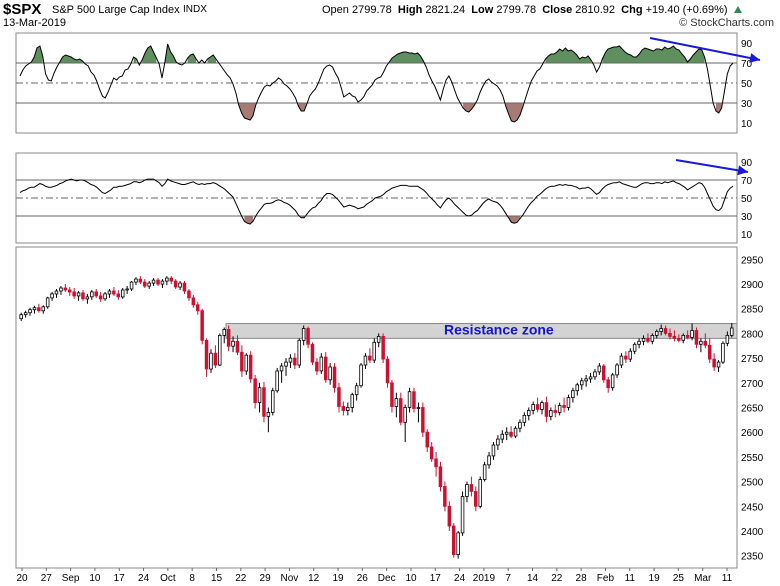  I want to click on open-label: Open, so click(335, 10).